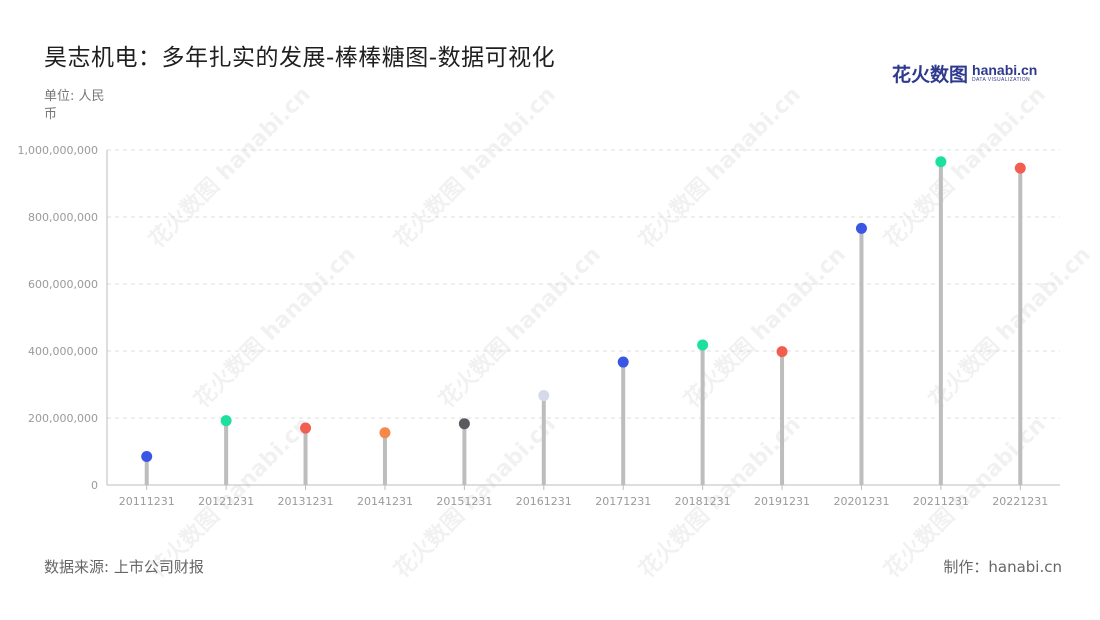  I want to click on y-tick-label: 1,000,000,000, so click(58, 150).